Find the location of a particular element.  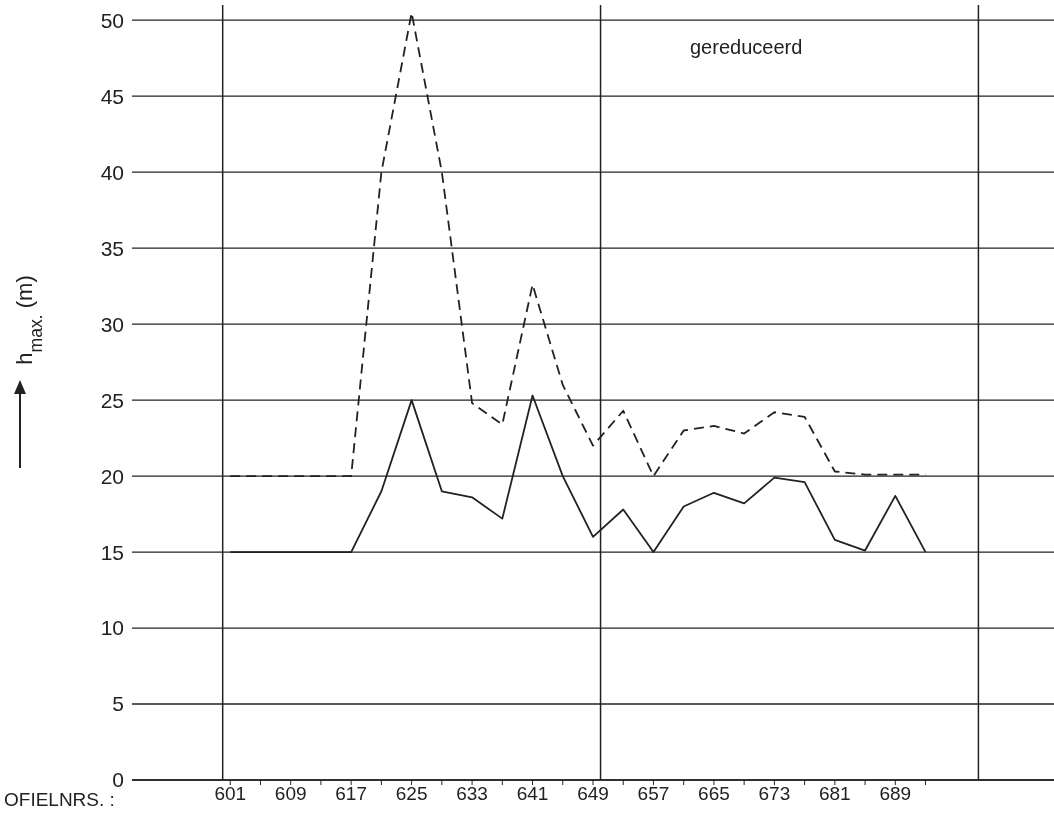

x-tick-label: 649 is located at coordinates (593, 794).